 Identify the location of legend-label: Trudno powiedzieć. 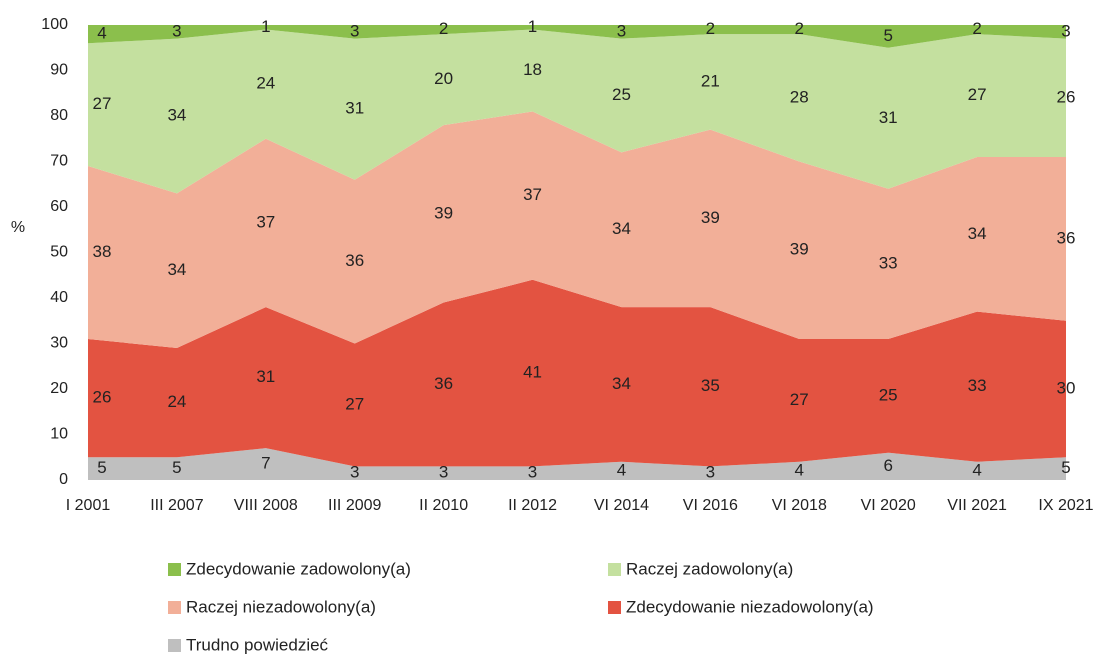
(257, 644).